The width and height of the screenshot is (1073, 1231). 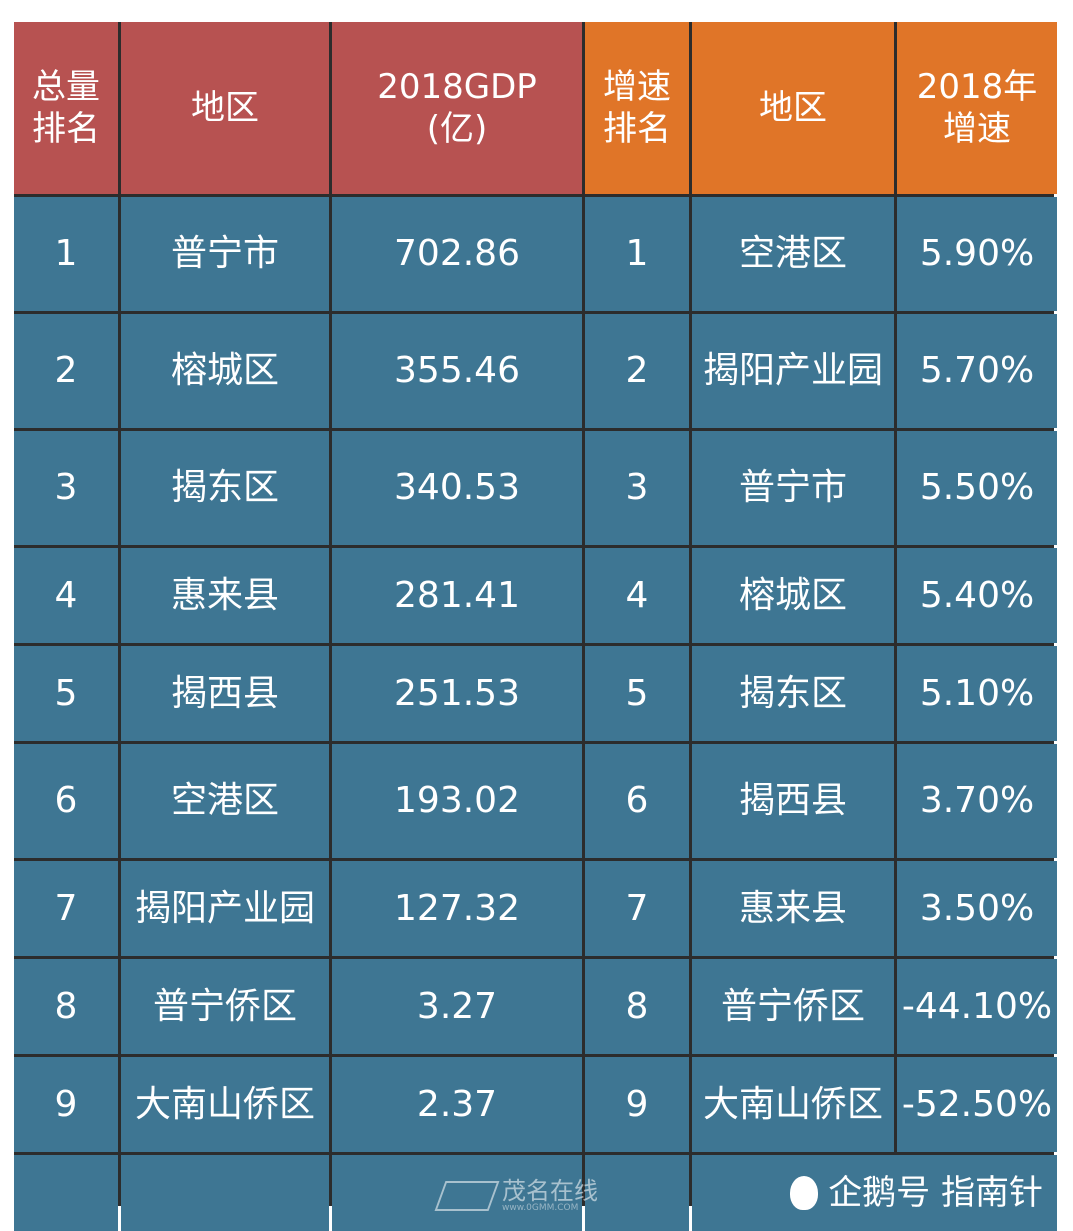 I want to click on penguin-icon, so click(x=804, y=1193).